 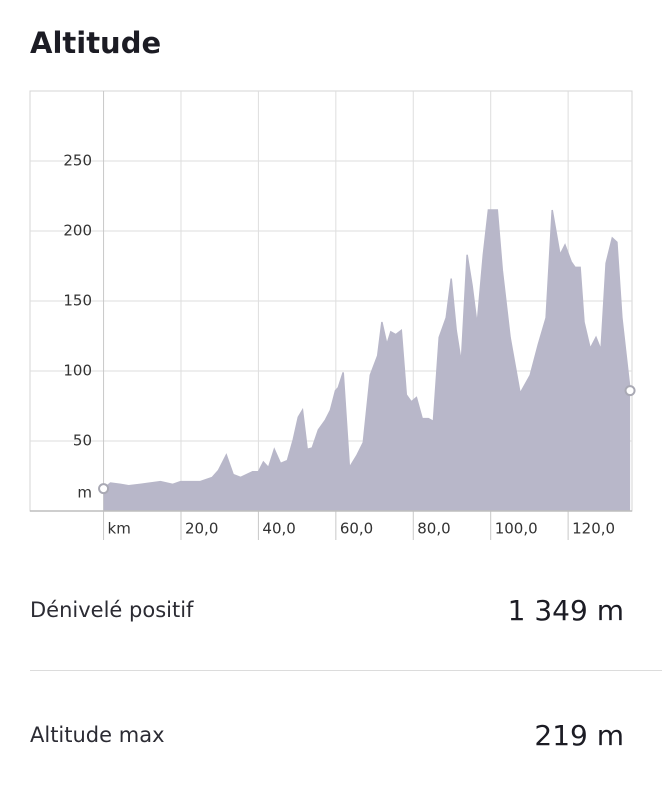 What do you see at coordinates (77, 161) in the screenshot?
I see `y-tick-label: 250` at bounding box center [77, 161].